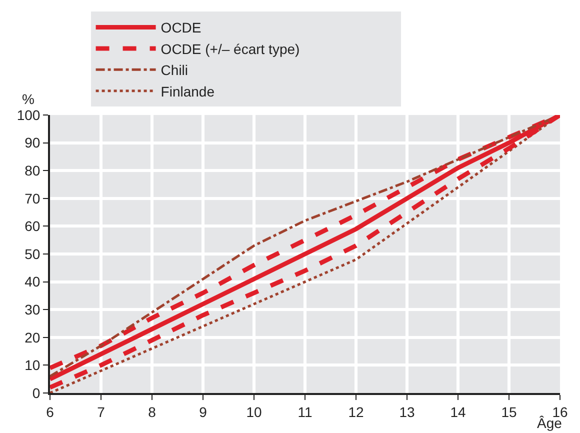 Image resolution: width=580 pixels, height=433 pixels. What do you see at coordinates (101, 412) in the screenshot?
I see `x-tick-label: 7` at bounding box center [101, 412].